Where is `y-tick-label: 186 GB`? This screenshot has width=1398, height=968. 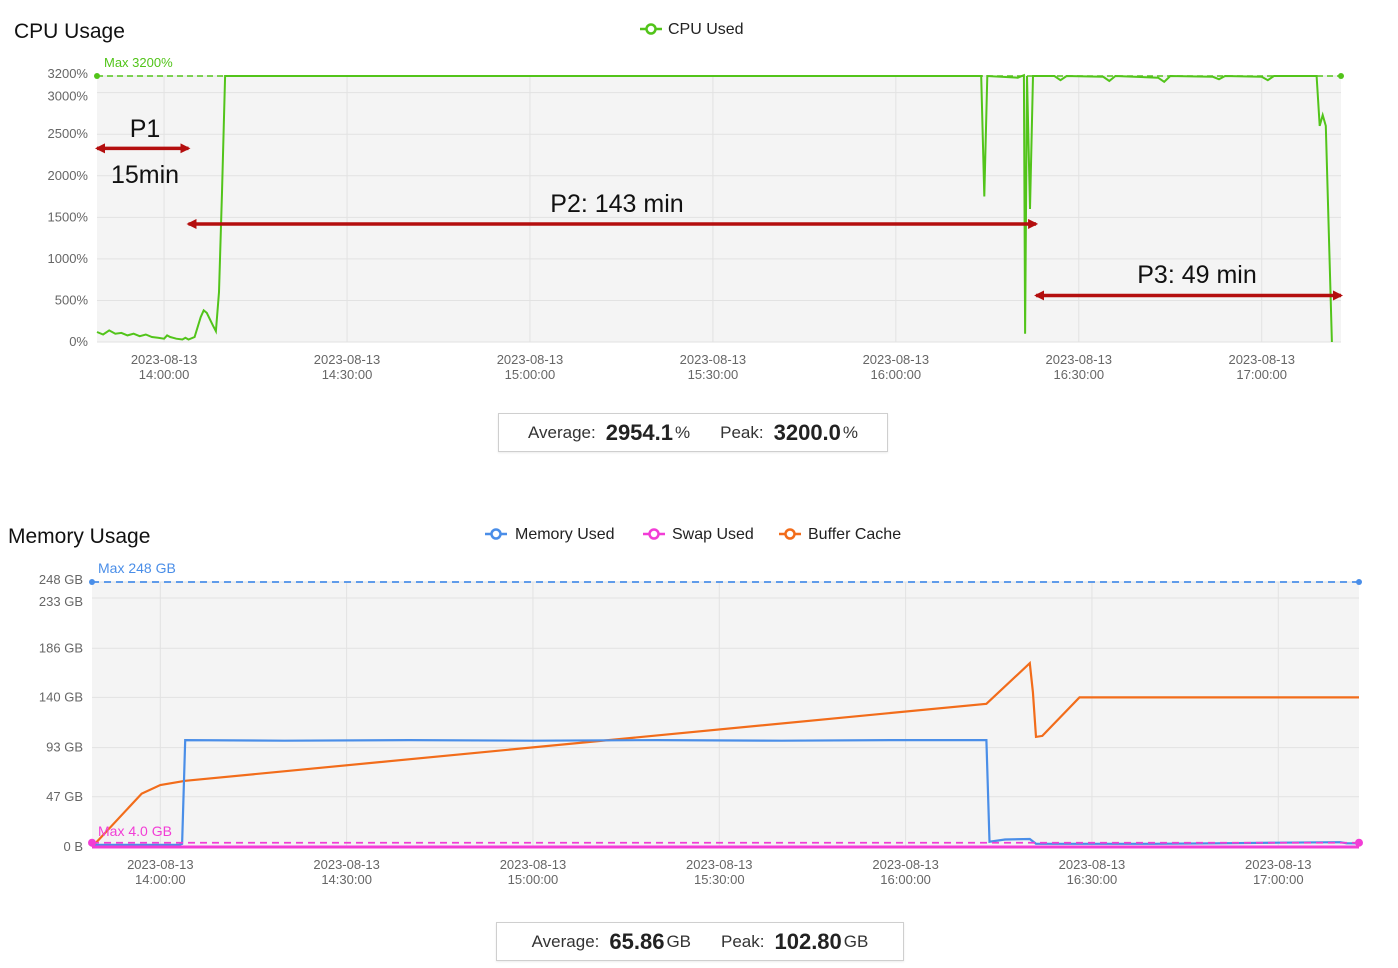 y-tick-label: 186 GB is located at coordinates (61, 647).